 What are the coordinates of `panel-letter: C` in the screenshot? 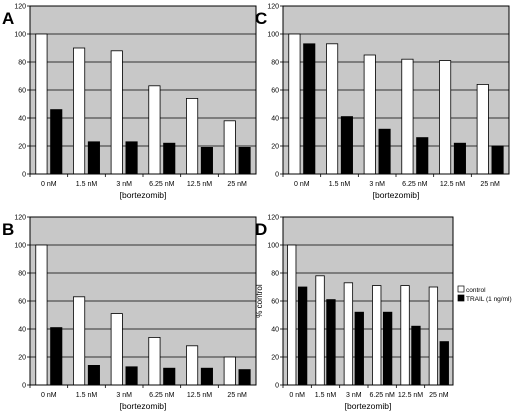 It's located at (261, 18).